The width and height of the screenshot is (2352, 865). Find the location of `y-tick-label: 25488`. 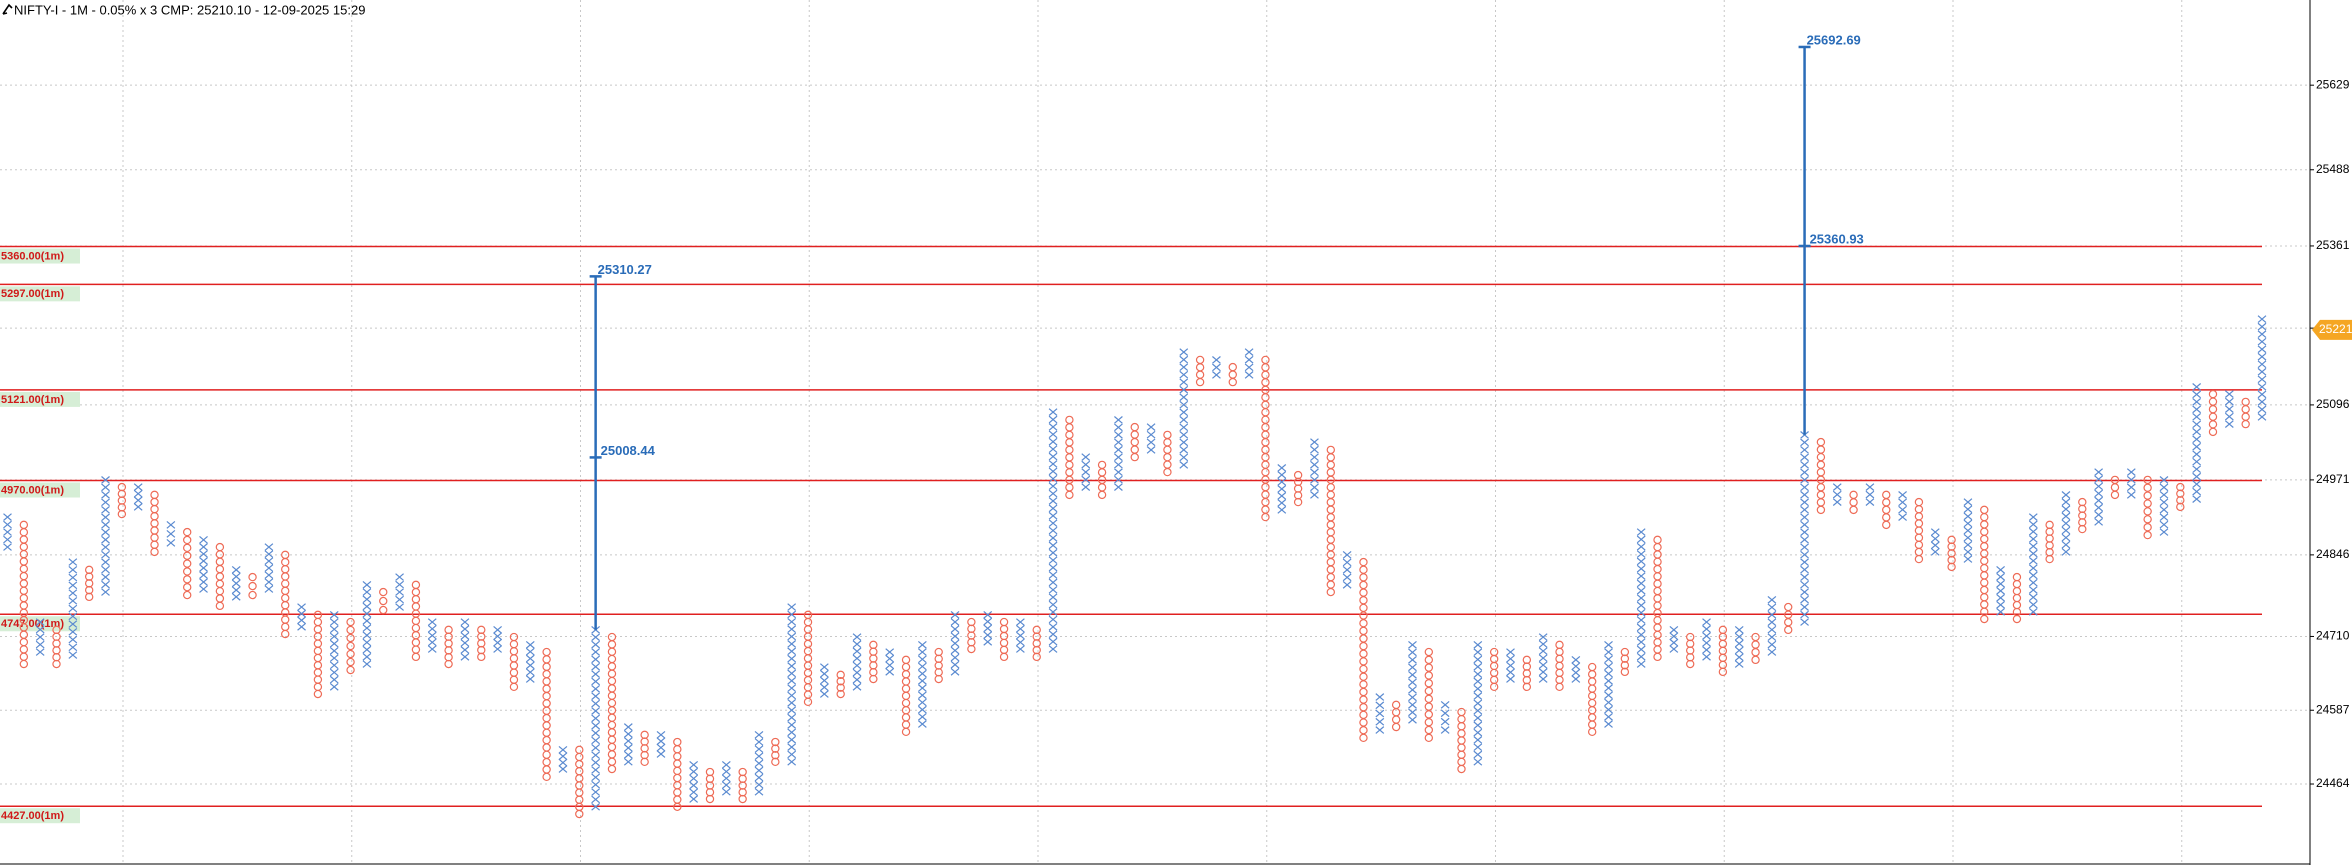

y-tick-label: 25488 is located at coordinates (2333, 169).